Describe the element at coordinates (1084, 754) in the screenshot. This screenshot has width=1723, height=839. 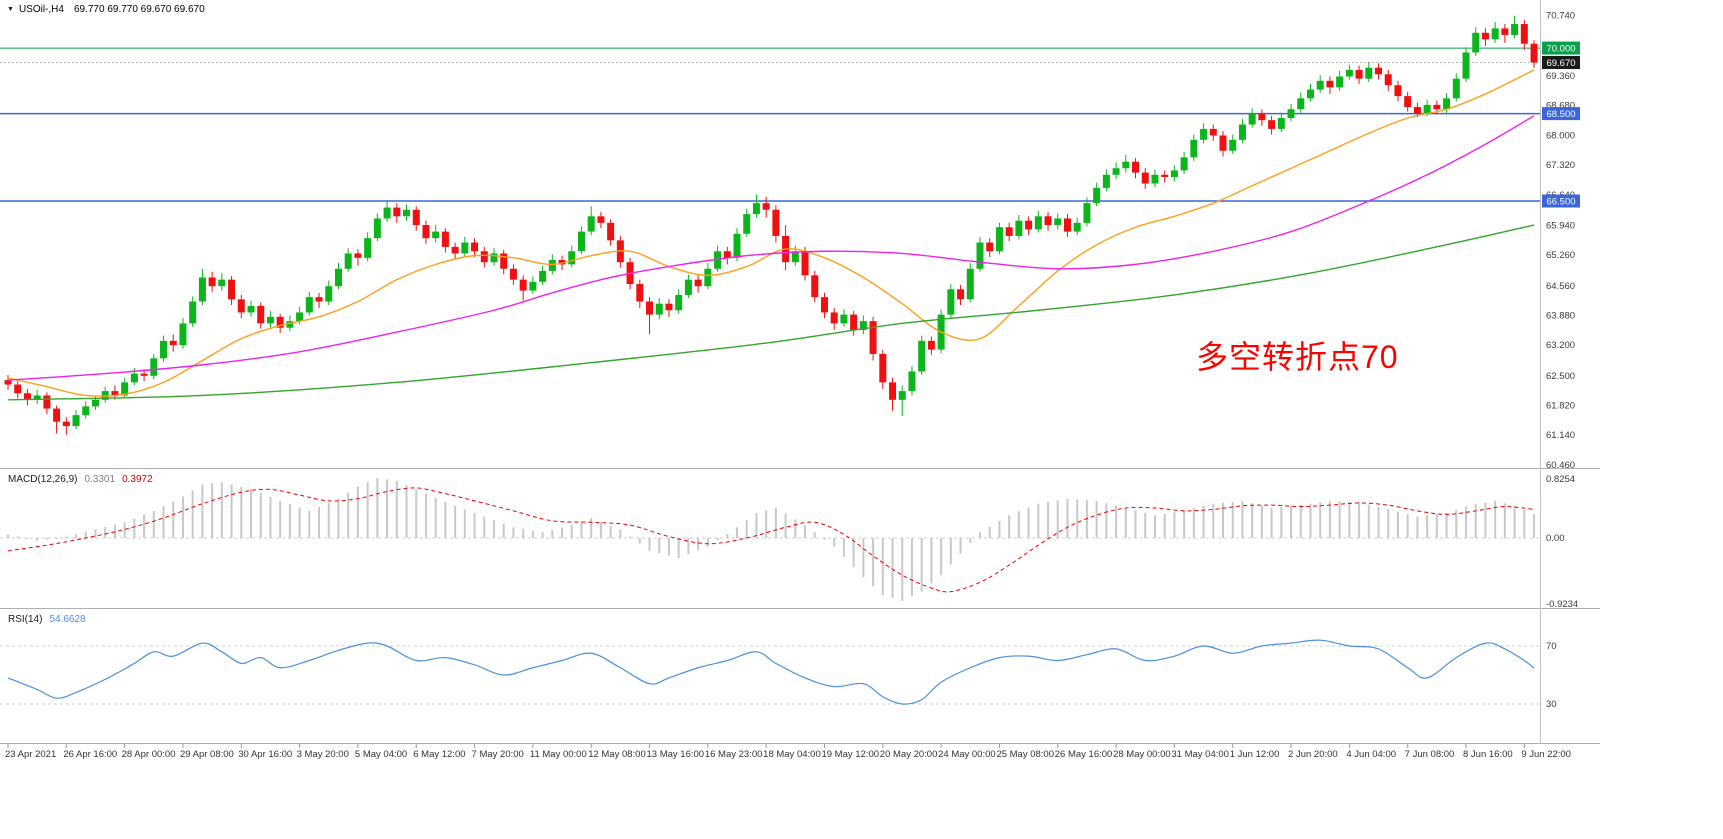
I see `time-axis-label: 26 May 16:00` at that location.